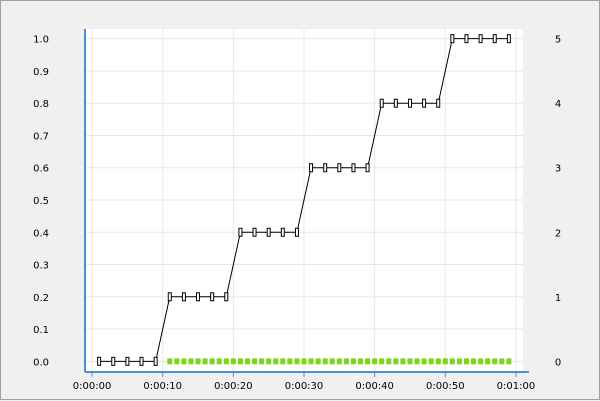 The image size is (600, 401). Describe the element at coordinates (41, 169) in the screenshot. I see `left-y-tick-label: 0.6` at that location.